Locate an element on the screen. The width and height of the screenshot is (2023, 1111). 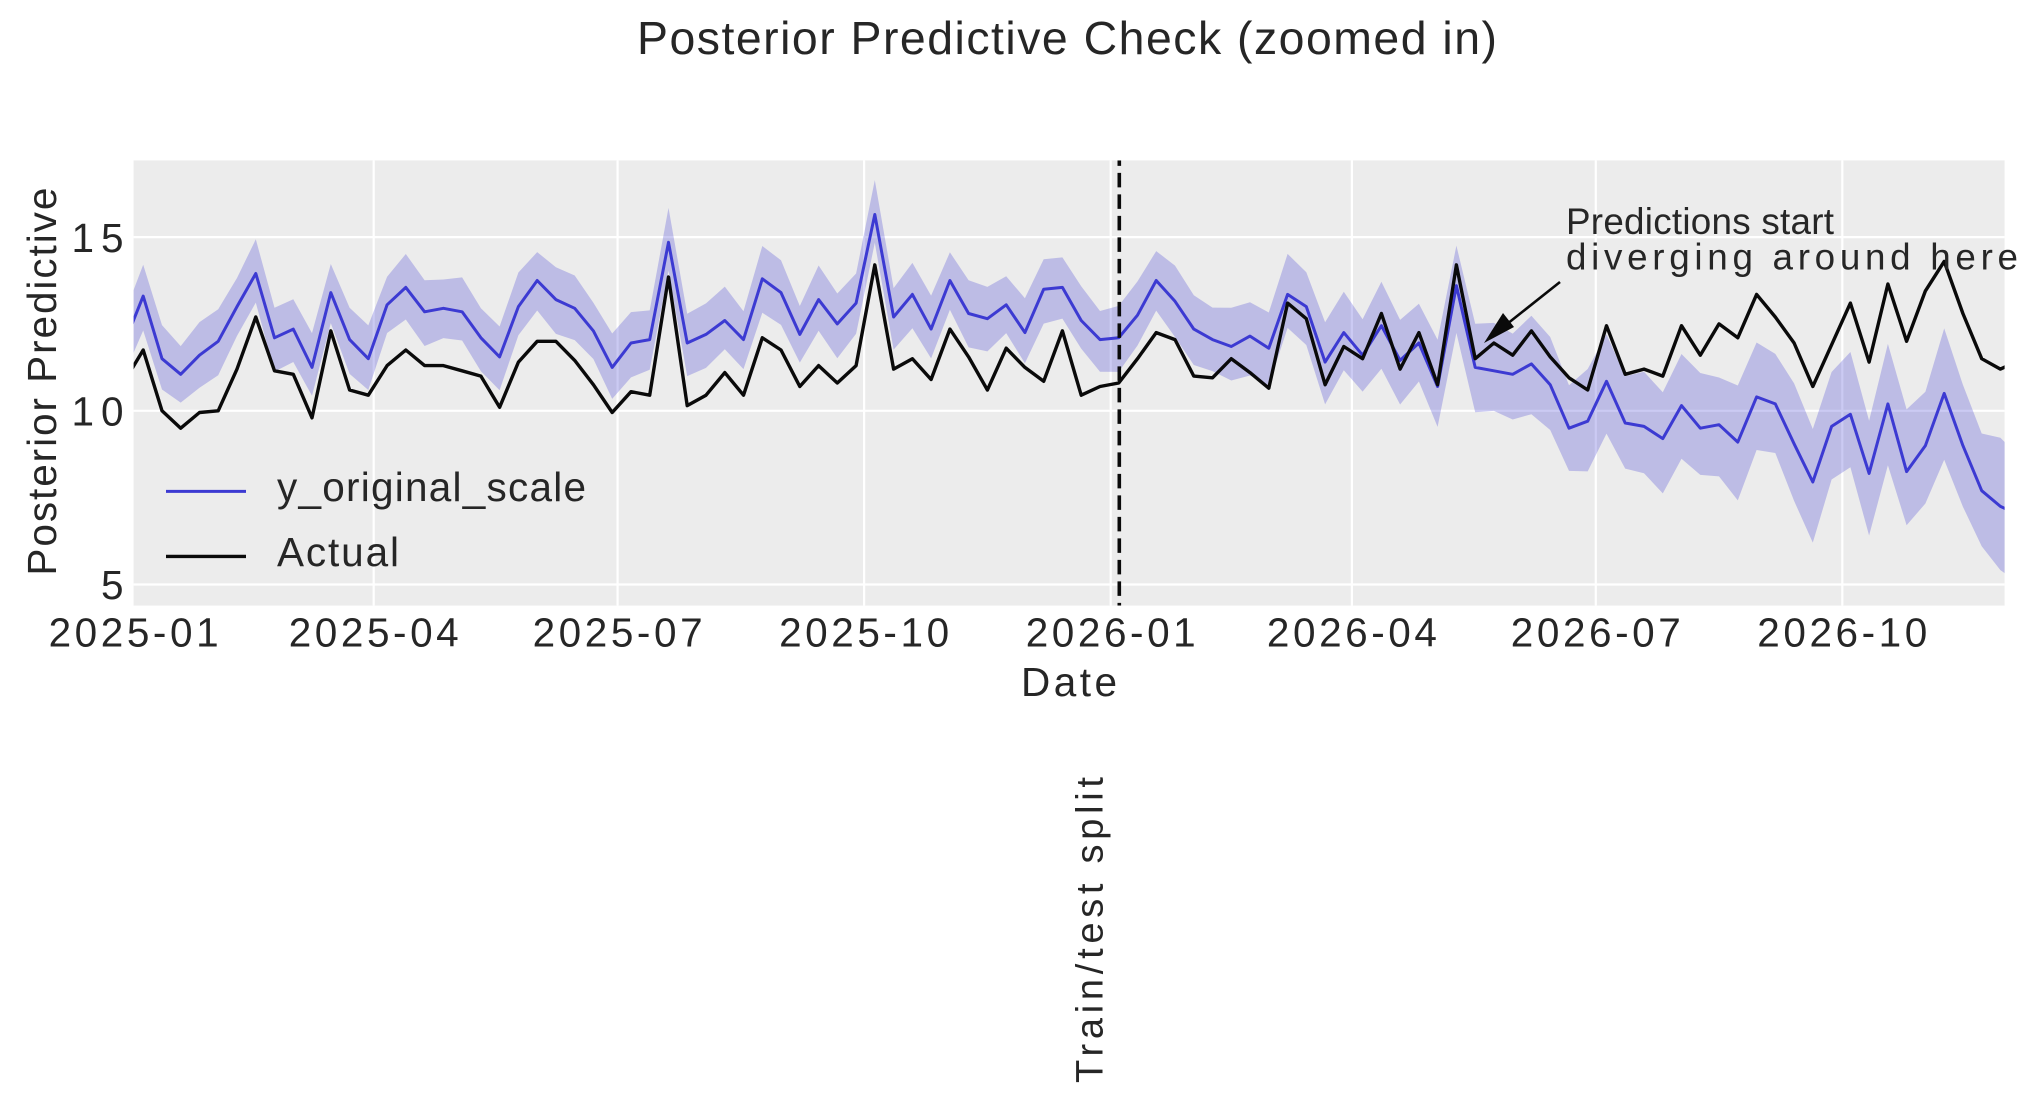
svg-text: 2025-01 is located at coordinates (134, 633).